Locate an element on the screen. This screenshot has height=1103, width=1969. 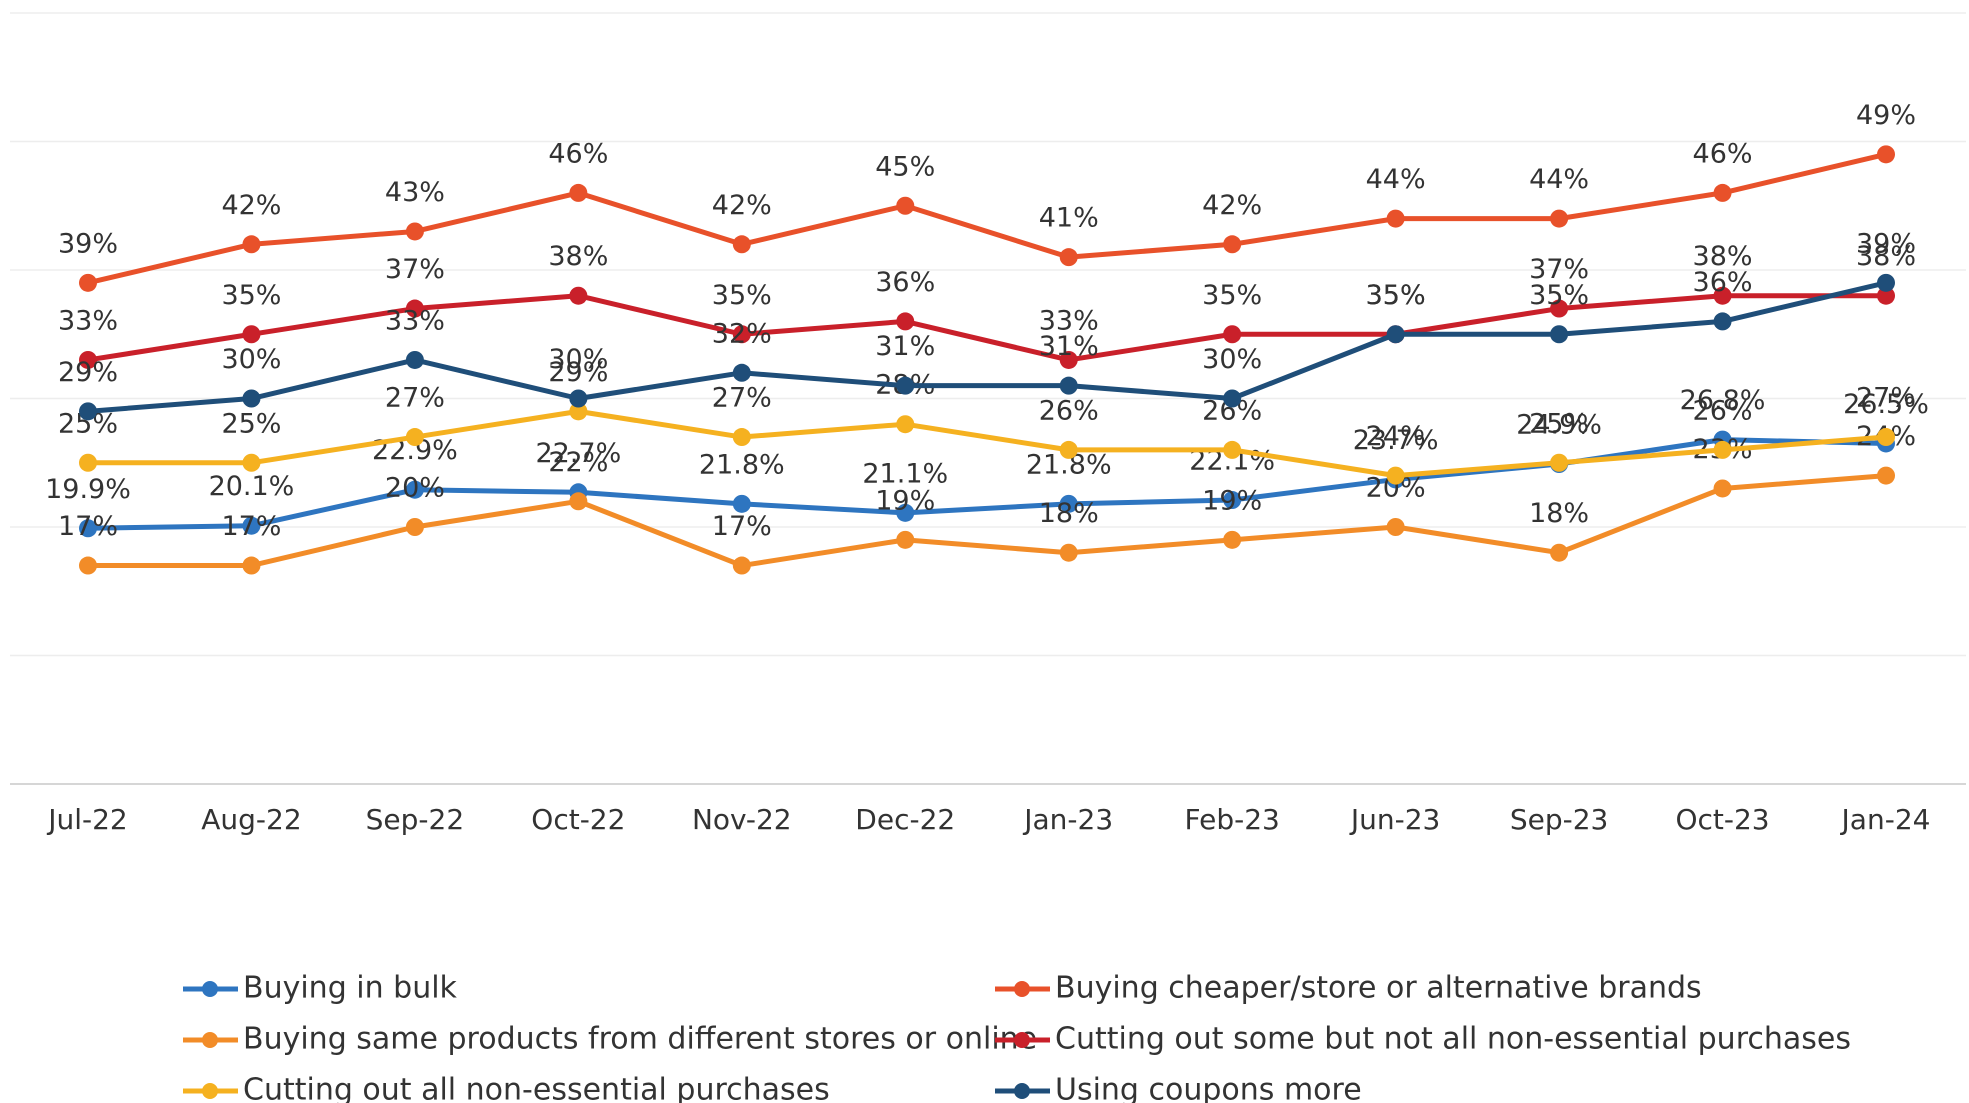
data-label: 46% is located at coordinates (578, 153).